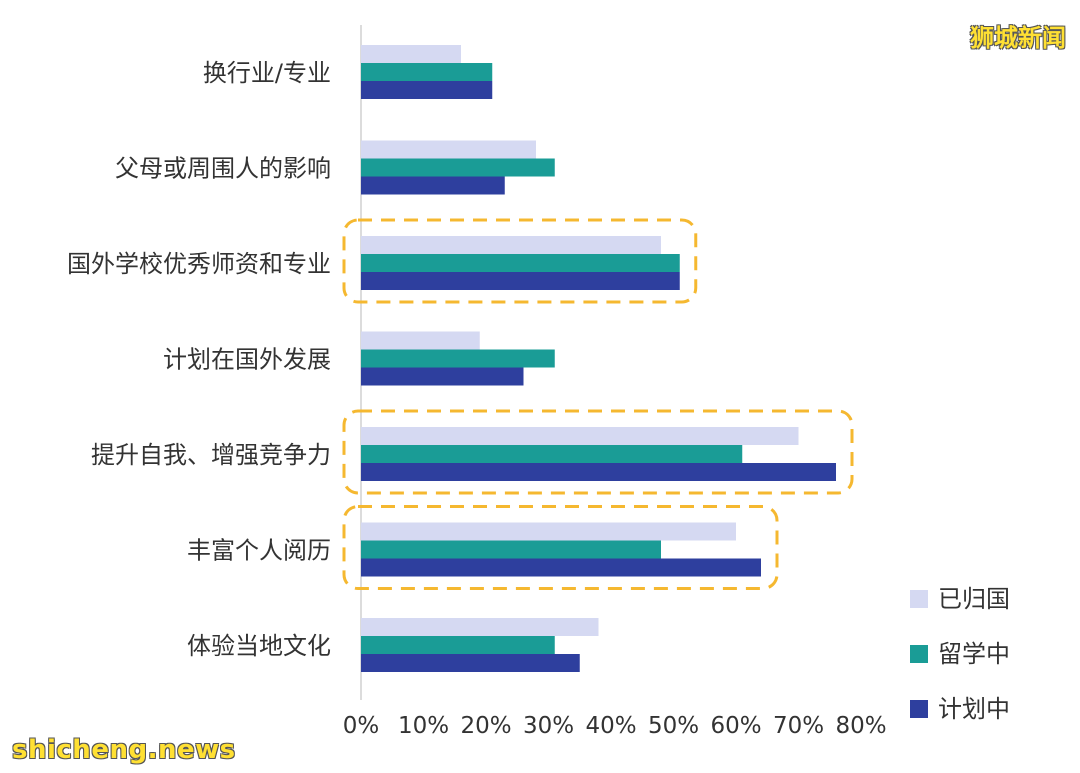 The image size is (1080, 773). Describe the element at coordinates (223, 169) in the screenshot. I see `category-label: 父母或周围人的影响` at that location.